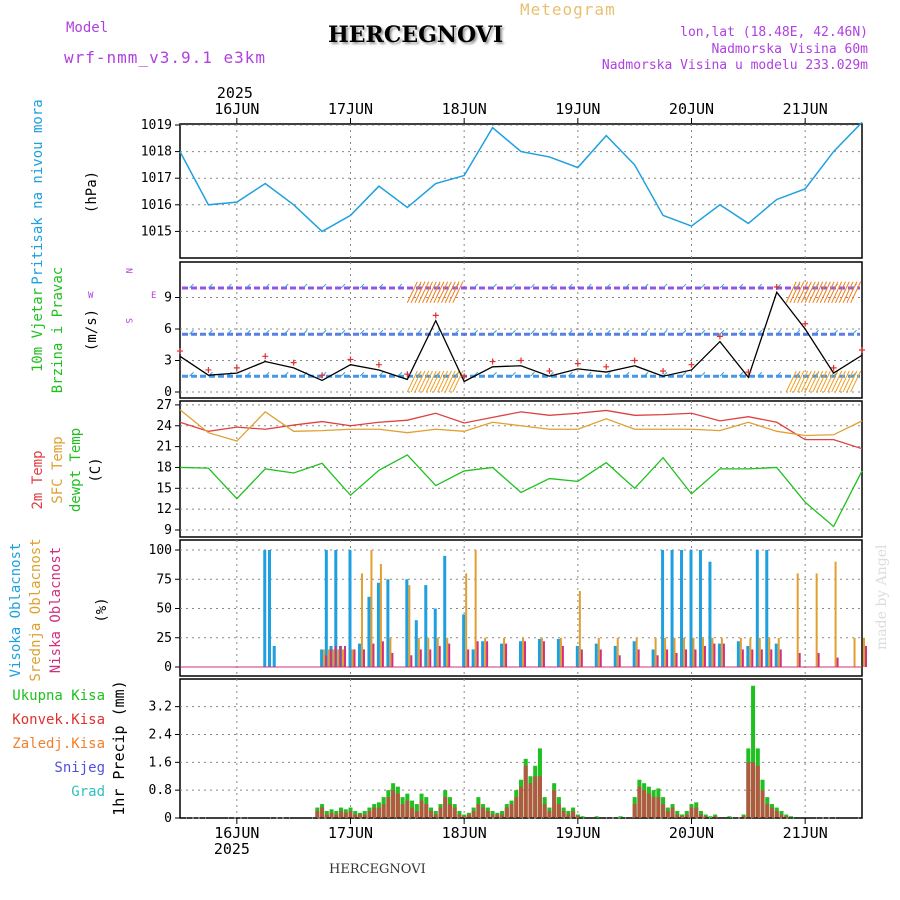  I want to click on wind-speed-line, so click(521, 336).